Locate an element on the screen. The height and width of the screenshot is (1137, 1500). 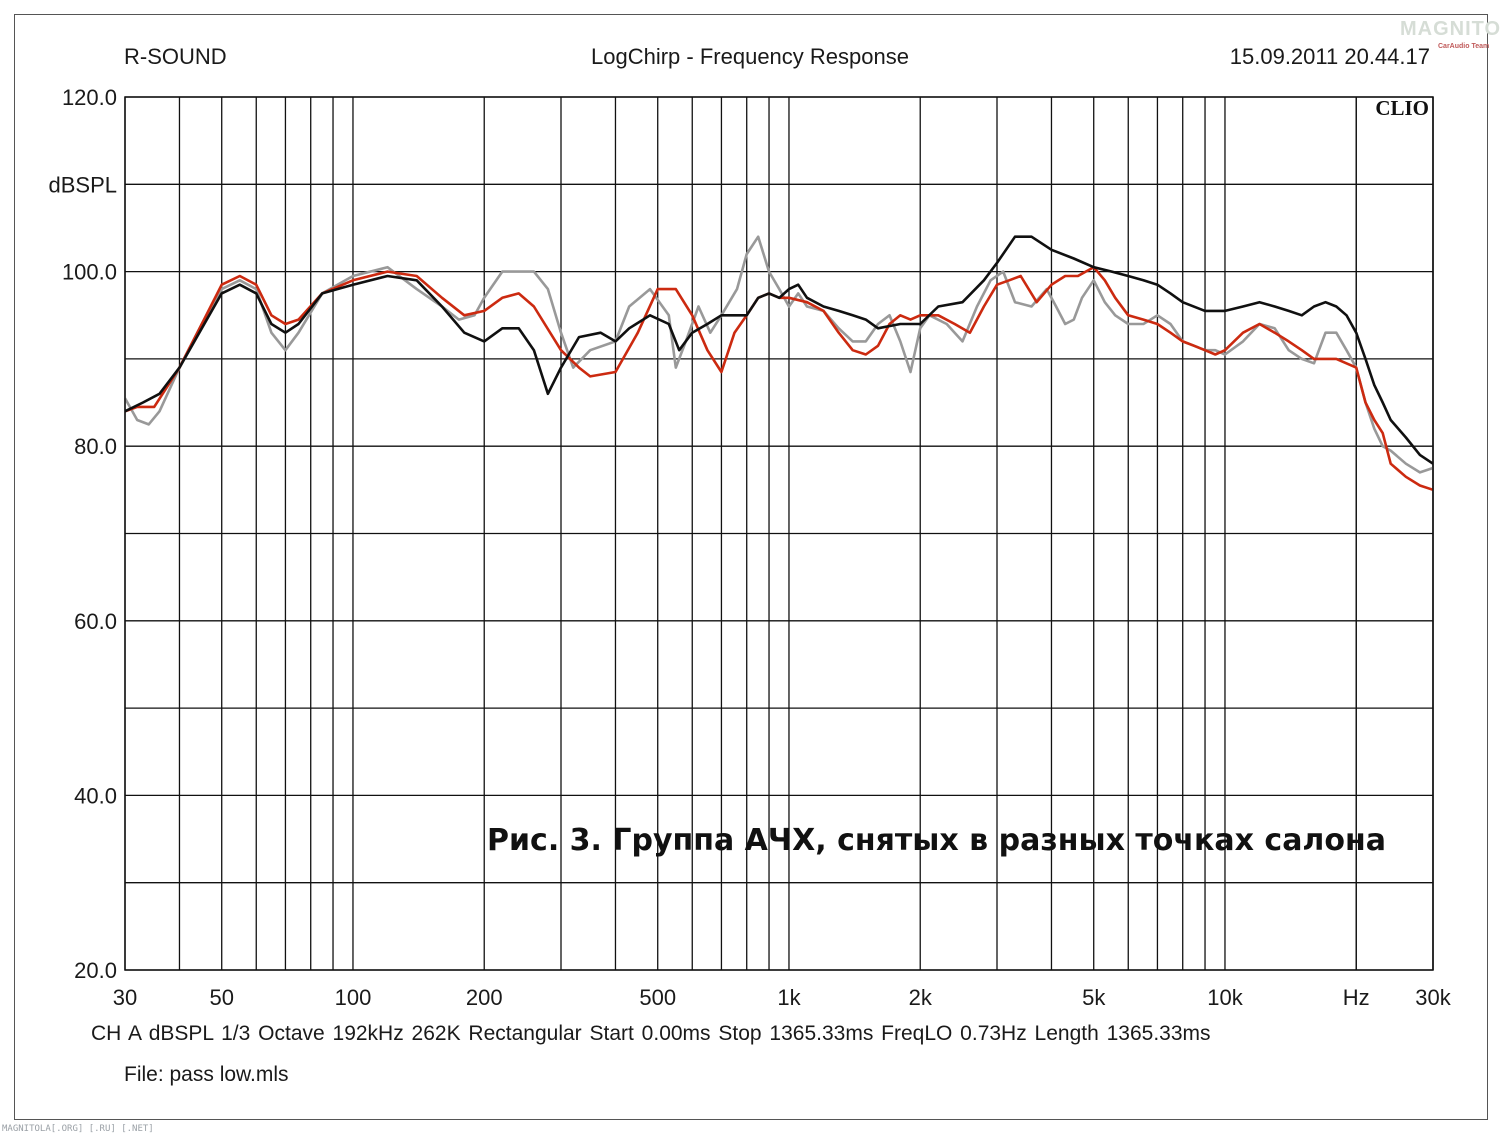
x-tick-label: 1k is located at coordinates (789, 997).